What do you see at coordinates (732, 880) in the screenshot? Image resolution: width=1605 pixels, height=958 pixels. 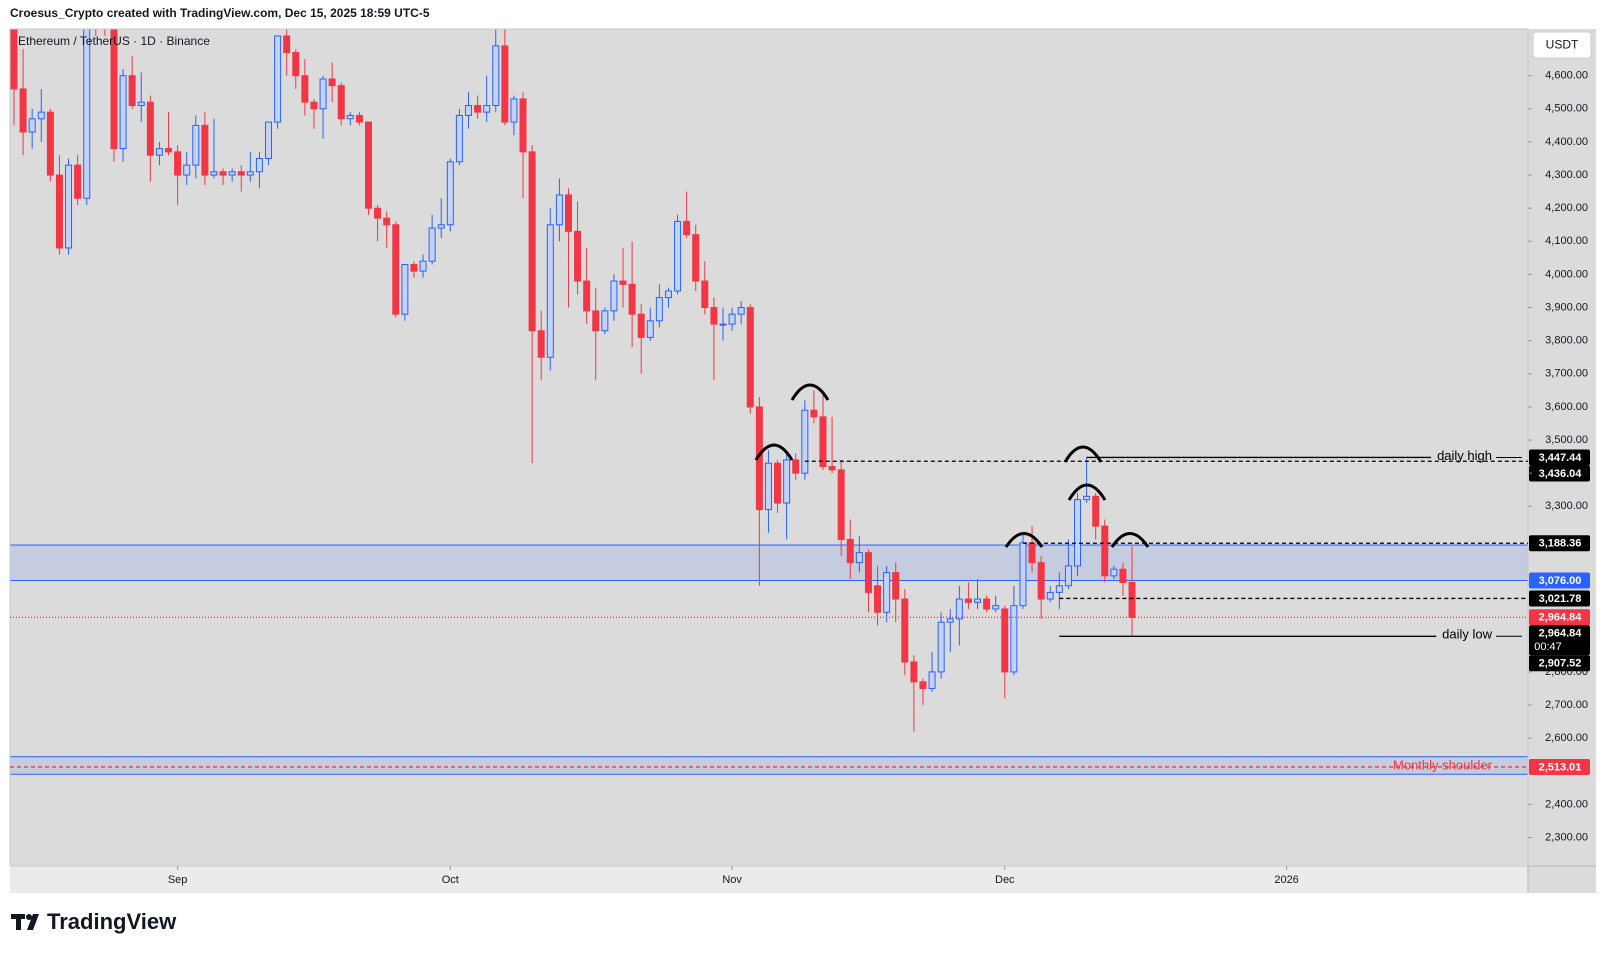 I see `x-tick-label: Nov` at bounding box center [732, 880].